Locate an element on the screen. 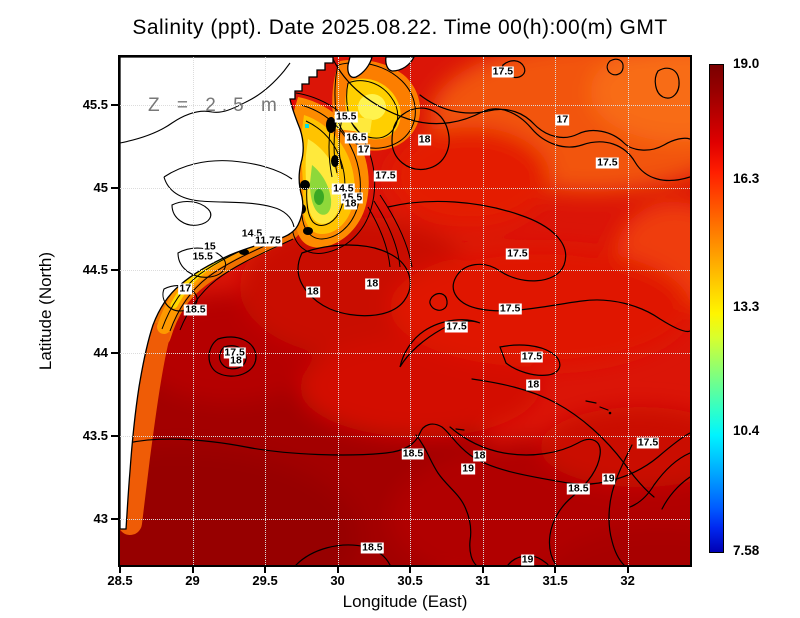 Image resolution: width=800 pixels, height=618 pixels. y-axis-tick-label: 44.5 is located at coordinates (95, 270).